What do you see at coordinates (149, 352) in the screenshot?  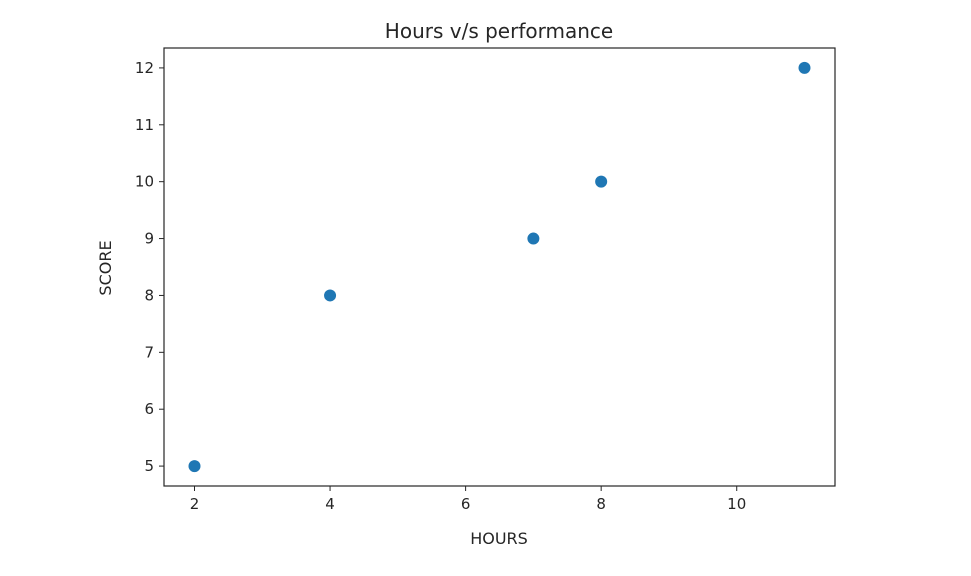 I see `y-tick-label: 7` at bounding box center [149, 352].